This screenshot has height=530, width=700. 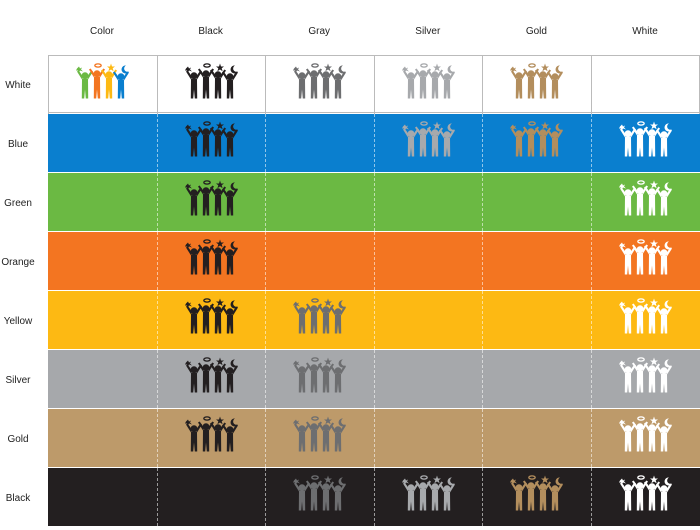 I want to click on cell-white-white, so click(x=645, y=85).